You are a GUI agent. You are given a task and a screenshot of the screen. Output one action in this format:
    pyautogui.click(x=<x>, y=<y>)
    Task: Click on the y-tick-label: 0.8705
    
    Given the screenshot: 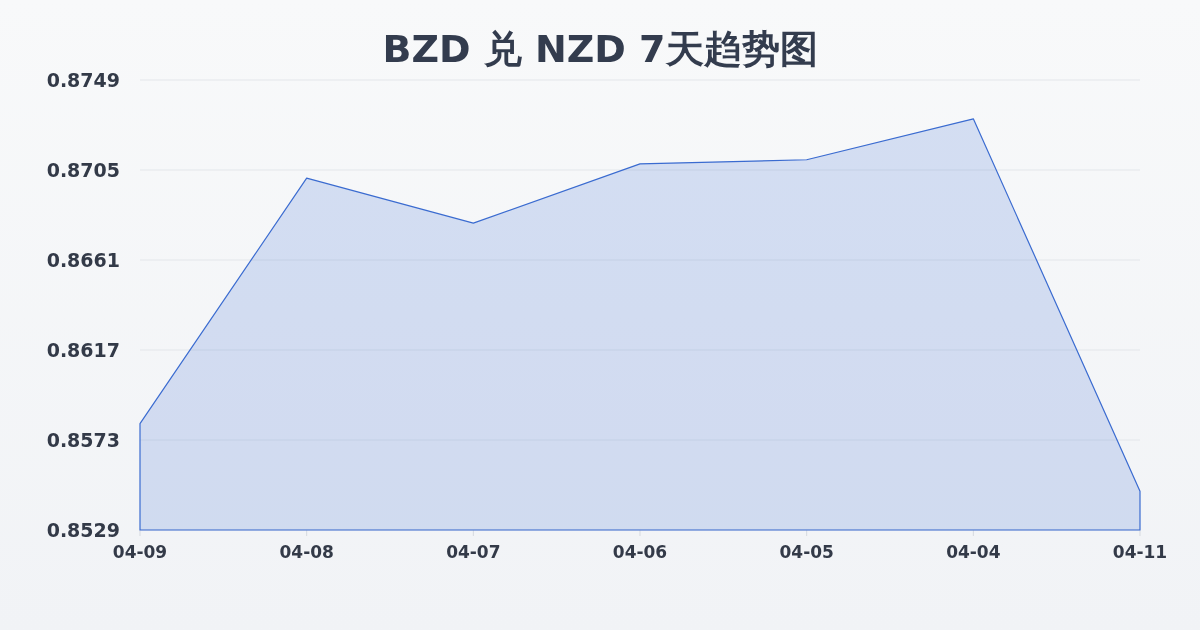 What is the action you would take?
    pyautogui.click(x=83, y=170)
    